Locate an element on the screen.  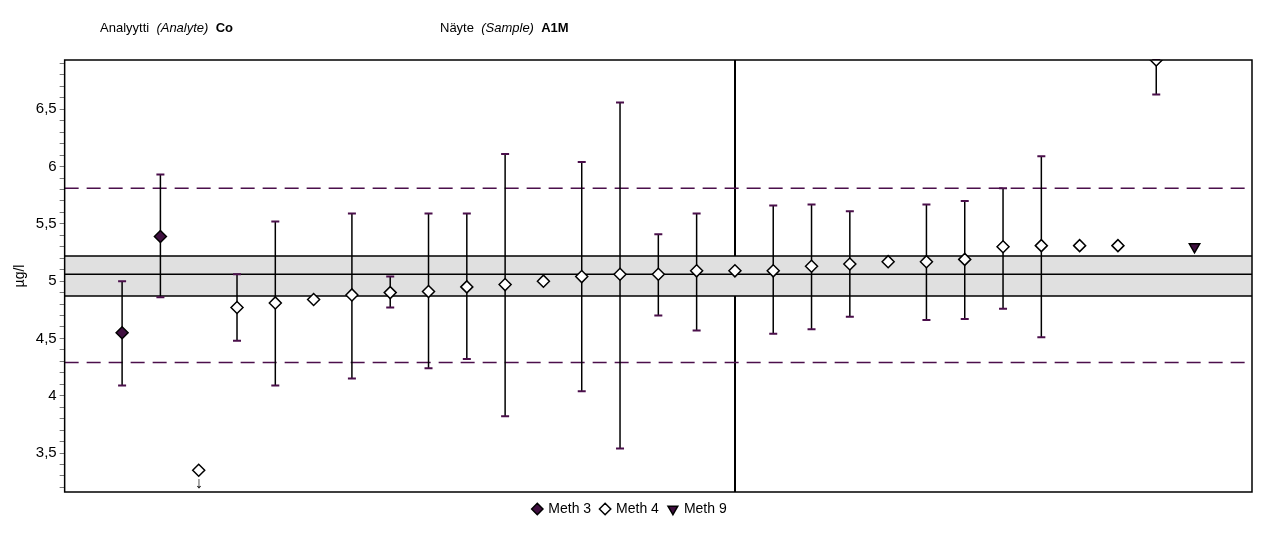
legend-label: Meth 9 is located at coordinates (705, 507).